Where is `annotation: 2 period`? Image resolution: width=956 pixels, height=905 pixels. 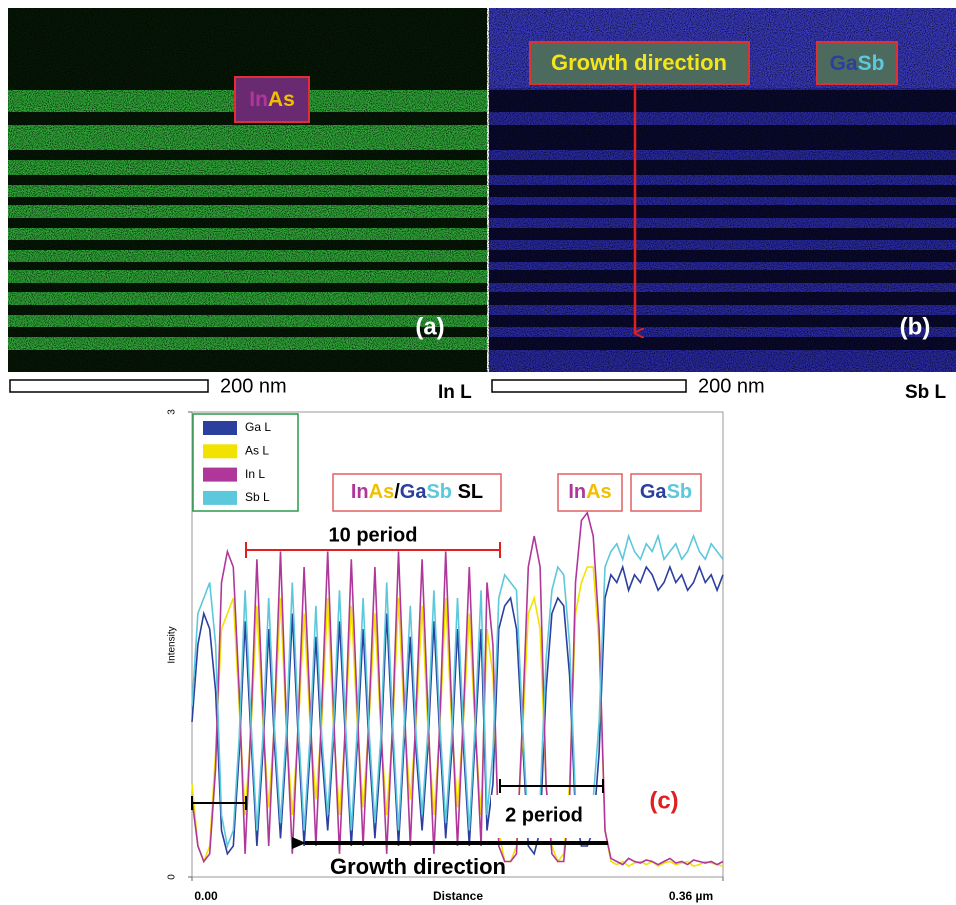
annotation: 2 period is located at coordinates (544, 815).